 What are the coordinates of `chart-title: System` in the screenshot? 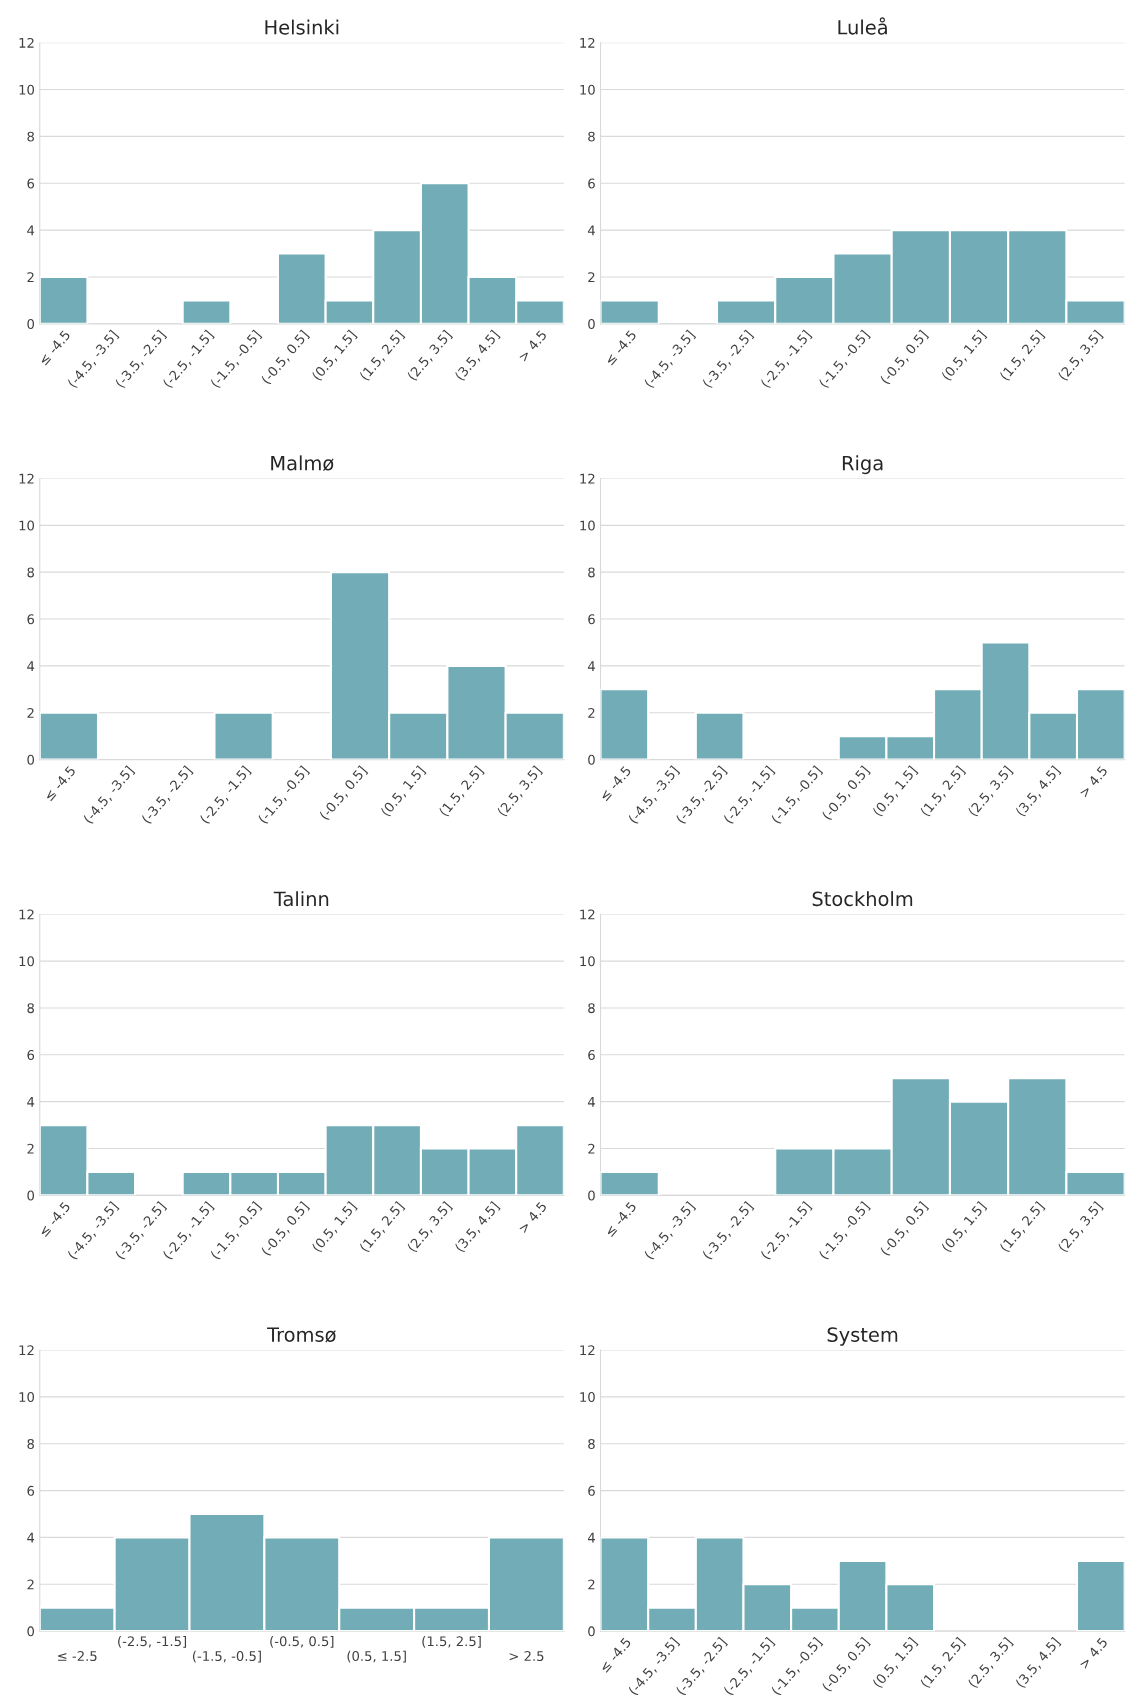 It's located at (862, 1336).